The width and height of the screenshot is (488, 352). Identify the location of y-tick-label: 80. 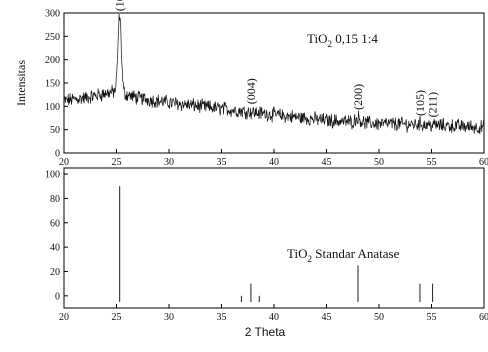
(55, 199).